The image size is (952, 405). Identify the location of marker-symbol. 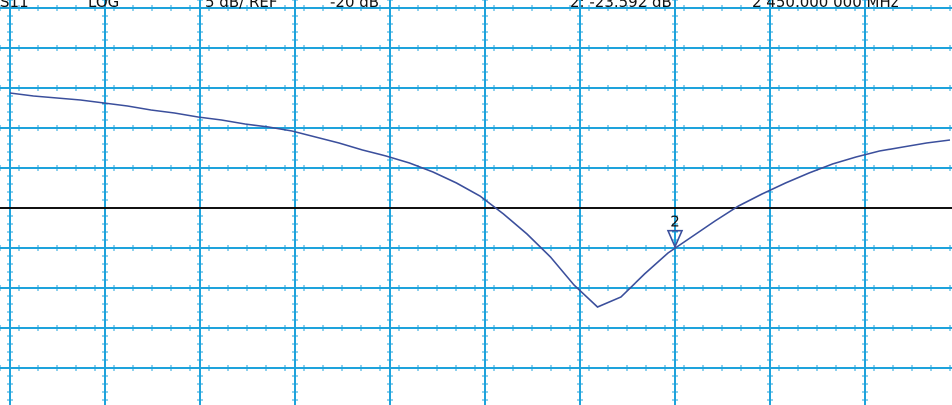
(675, 239).